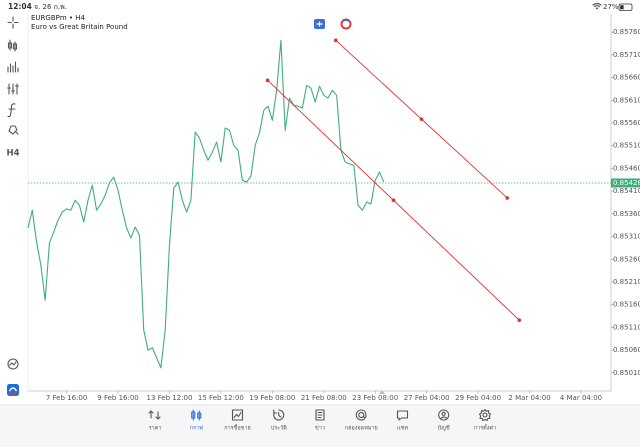 The height and width of the screenshot is (447, 640). What do you see at coordinates (58, 18) in the screenshot?
I see `chart-symbol: EURGBPm • H4` at bounding box center [58, 18].